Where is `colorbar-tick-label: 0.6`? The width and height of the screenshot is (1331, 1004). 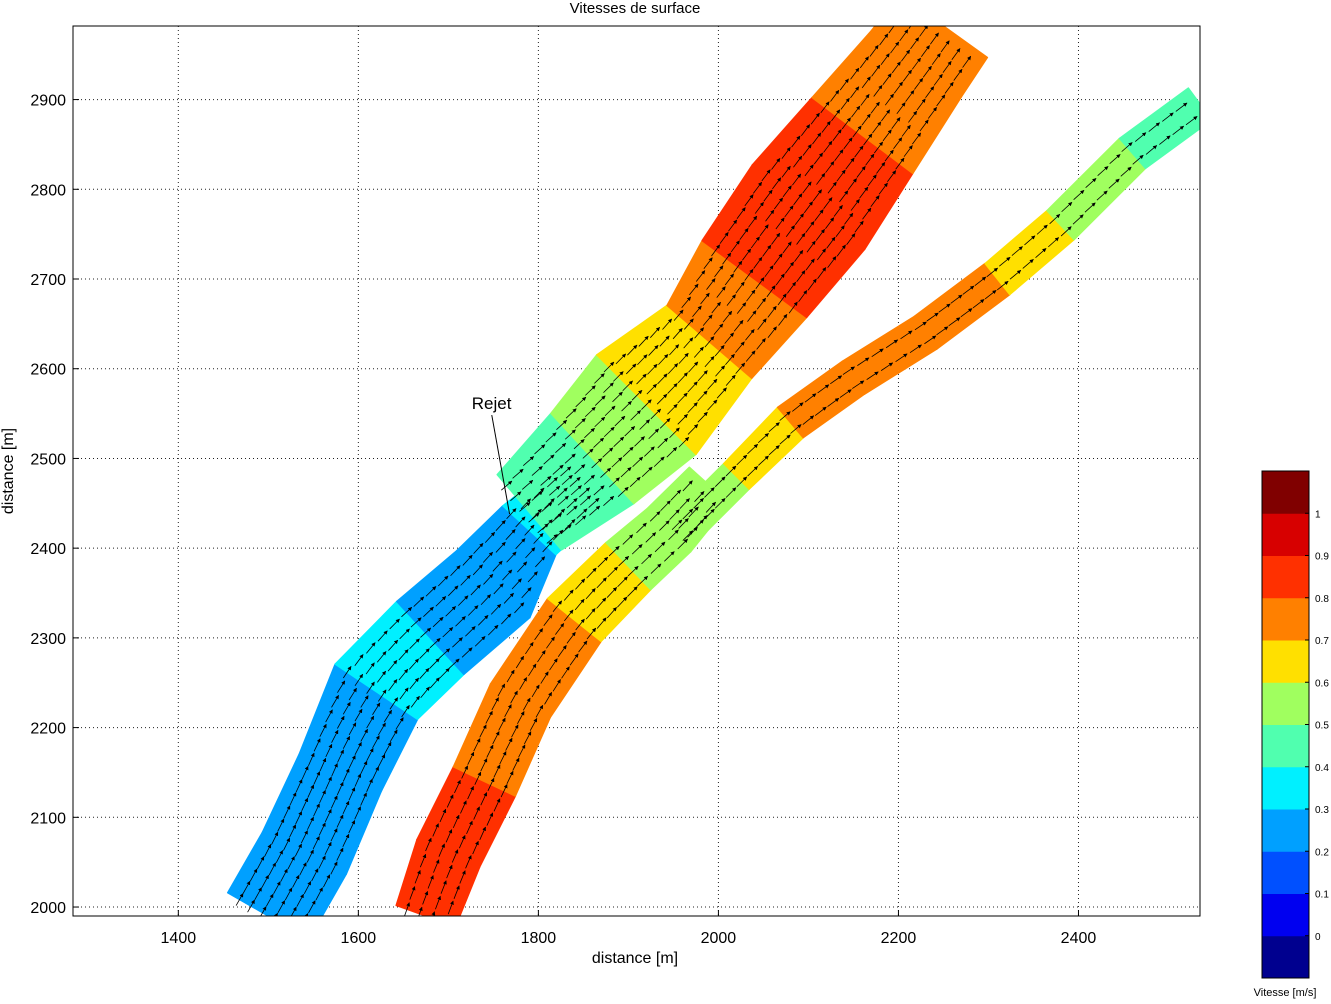 colorbar-tick-label: 0.6 is located at coordinates (1322, 683).